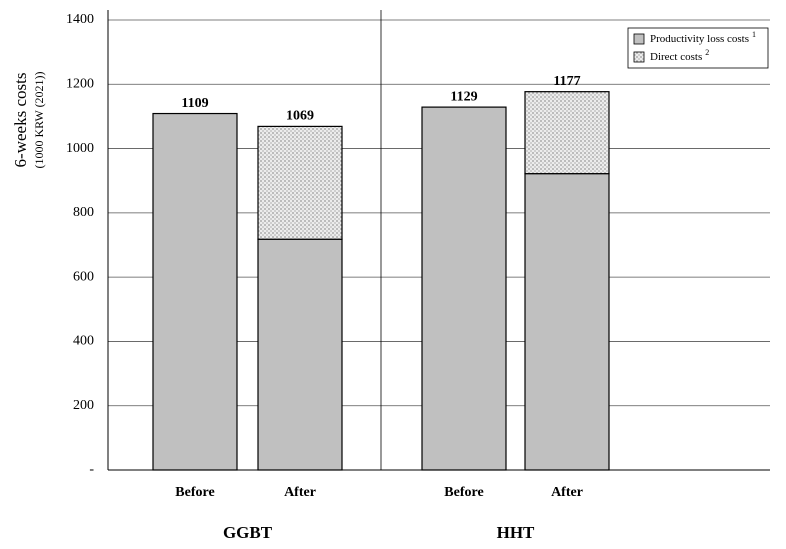 The height and width of the screenshot is (549, 786). What do you see at coordinates (80, 19) in the screenshot?
I see `y-tick-label: 1400` at bounding box center [80, 19].